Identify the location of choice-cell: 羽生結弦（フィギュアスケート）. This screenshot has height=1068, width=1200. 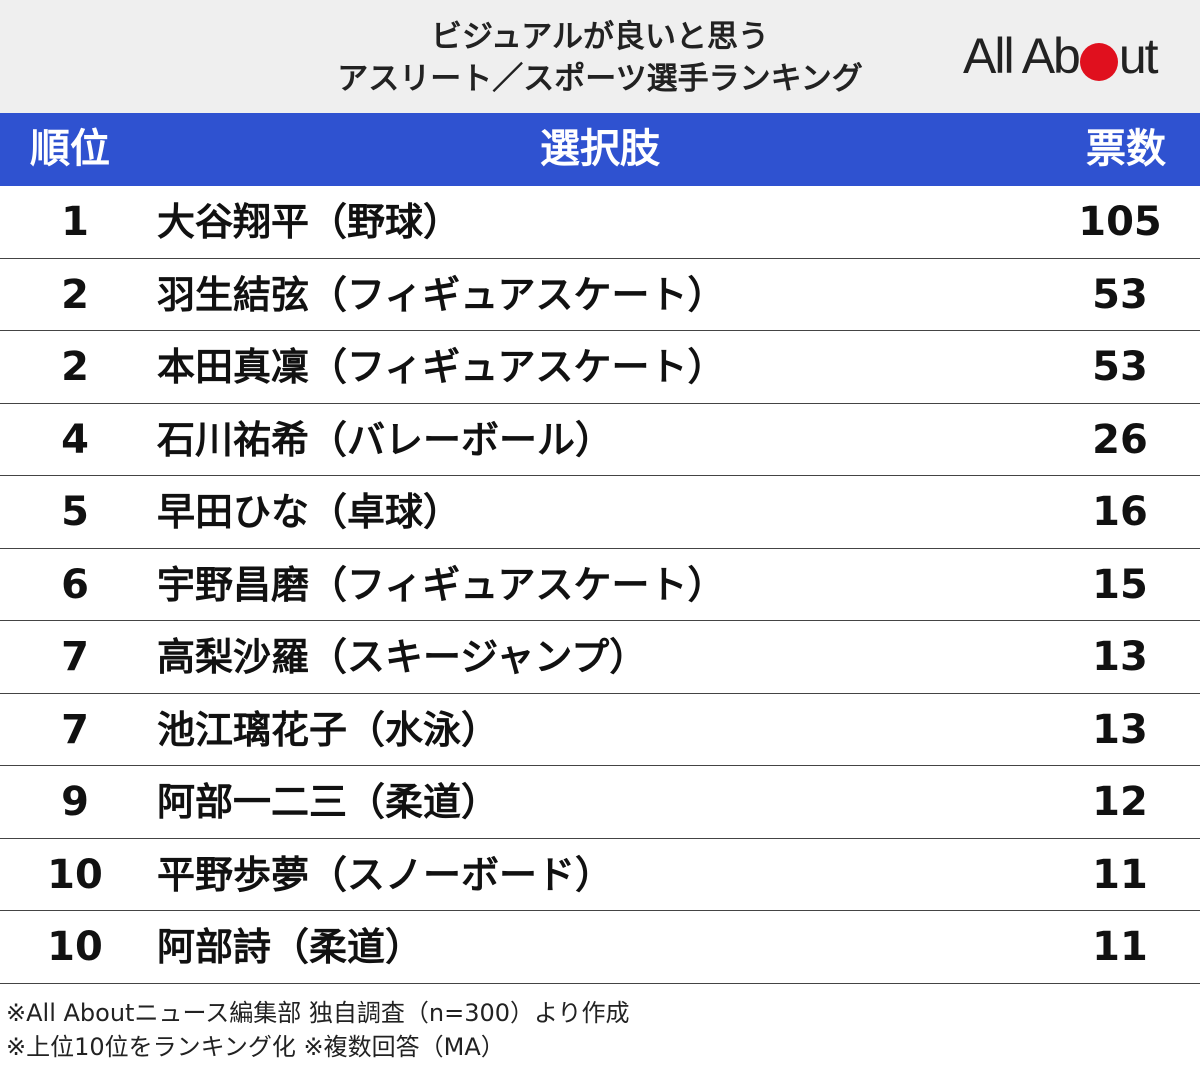
(441, 294).